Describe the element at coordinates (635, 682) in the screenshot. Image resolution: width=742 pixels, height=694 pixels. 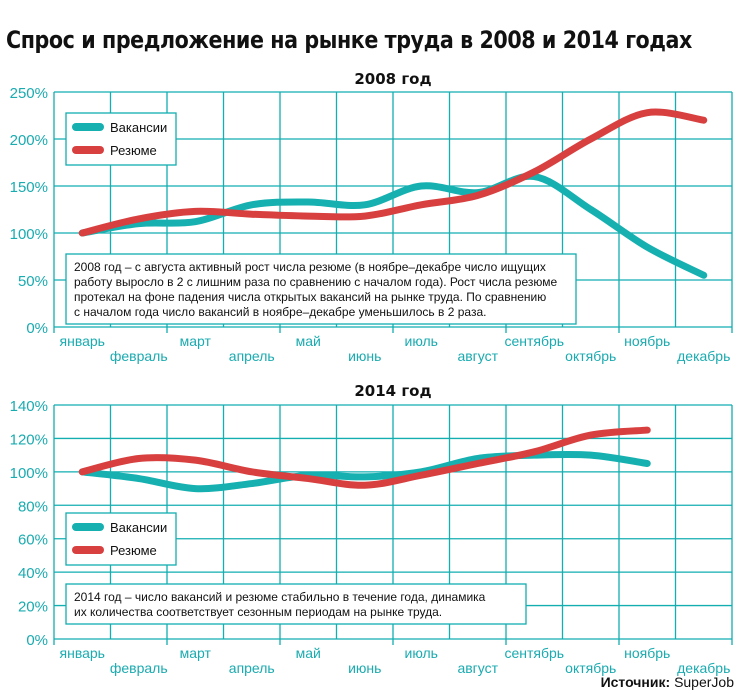
I see `source-label: Источник:` at that location.